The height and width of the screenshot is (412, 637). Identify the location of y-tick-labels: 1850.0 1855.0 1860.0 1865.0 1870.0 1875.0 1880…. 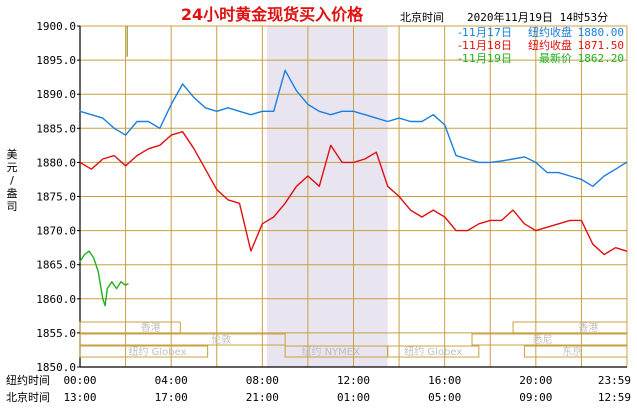
(58, 197).